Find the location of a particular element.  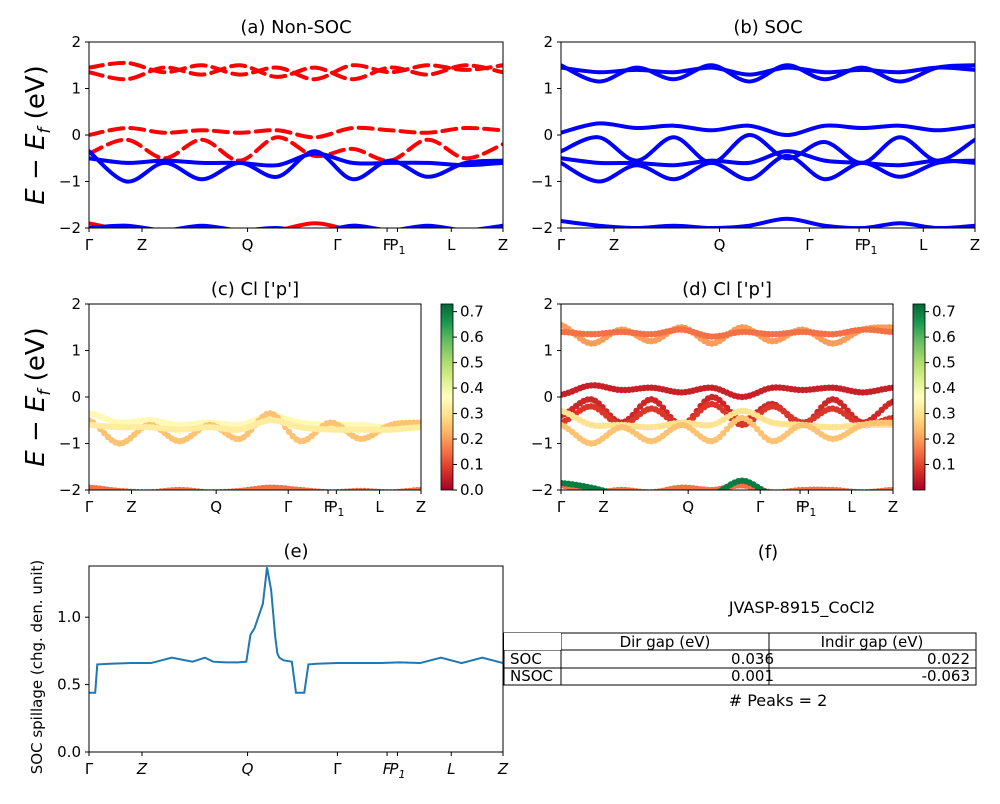

plot-area-a is located at coordinates (296, 144).